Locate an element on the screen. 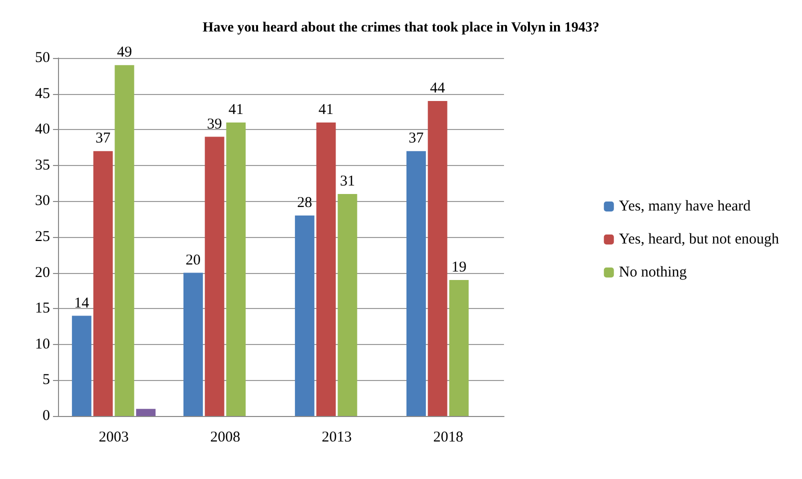 Image resolution: width=802 pixels, height=479 pixels. data-label: 14 is located at coordinates (82, 303).